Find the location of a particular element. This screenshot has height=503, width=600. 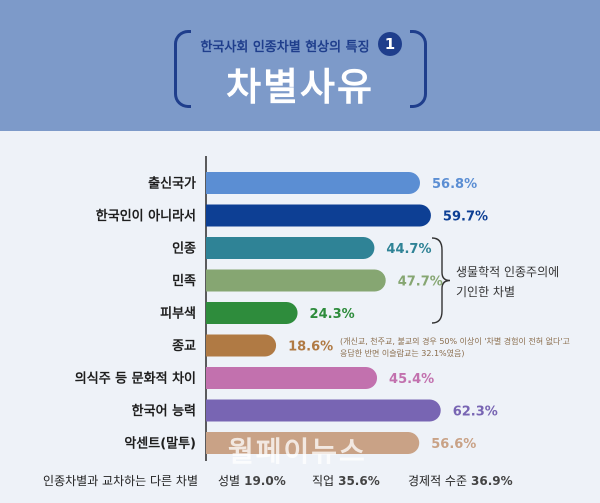

intersectional-item-label: 직업 is located at coordinates (323, 481).